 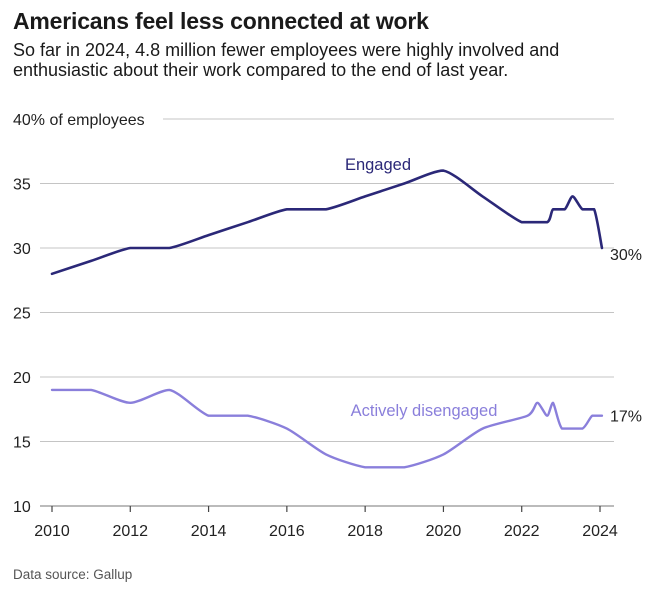 What do you see at coordinates (221, 21) in the screenshot?
I see `chart-title: Americans feel less connected at work` at bounding box center [221, 21].